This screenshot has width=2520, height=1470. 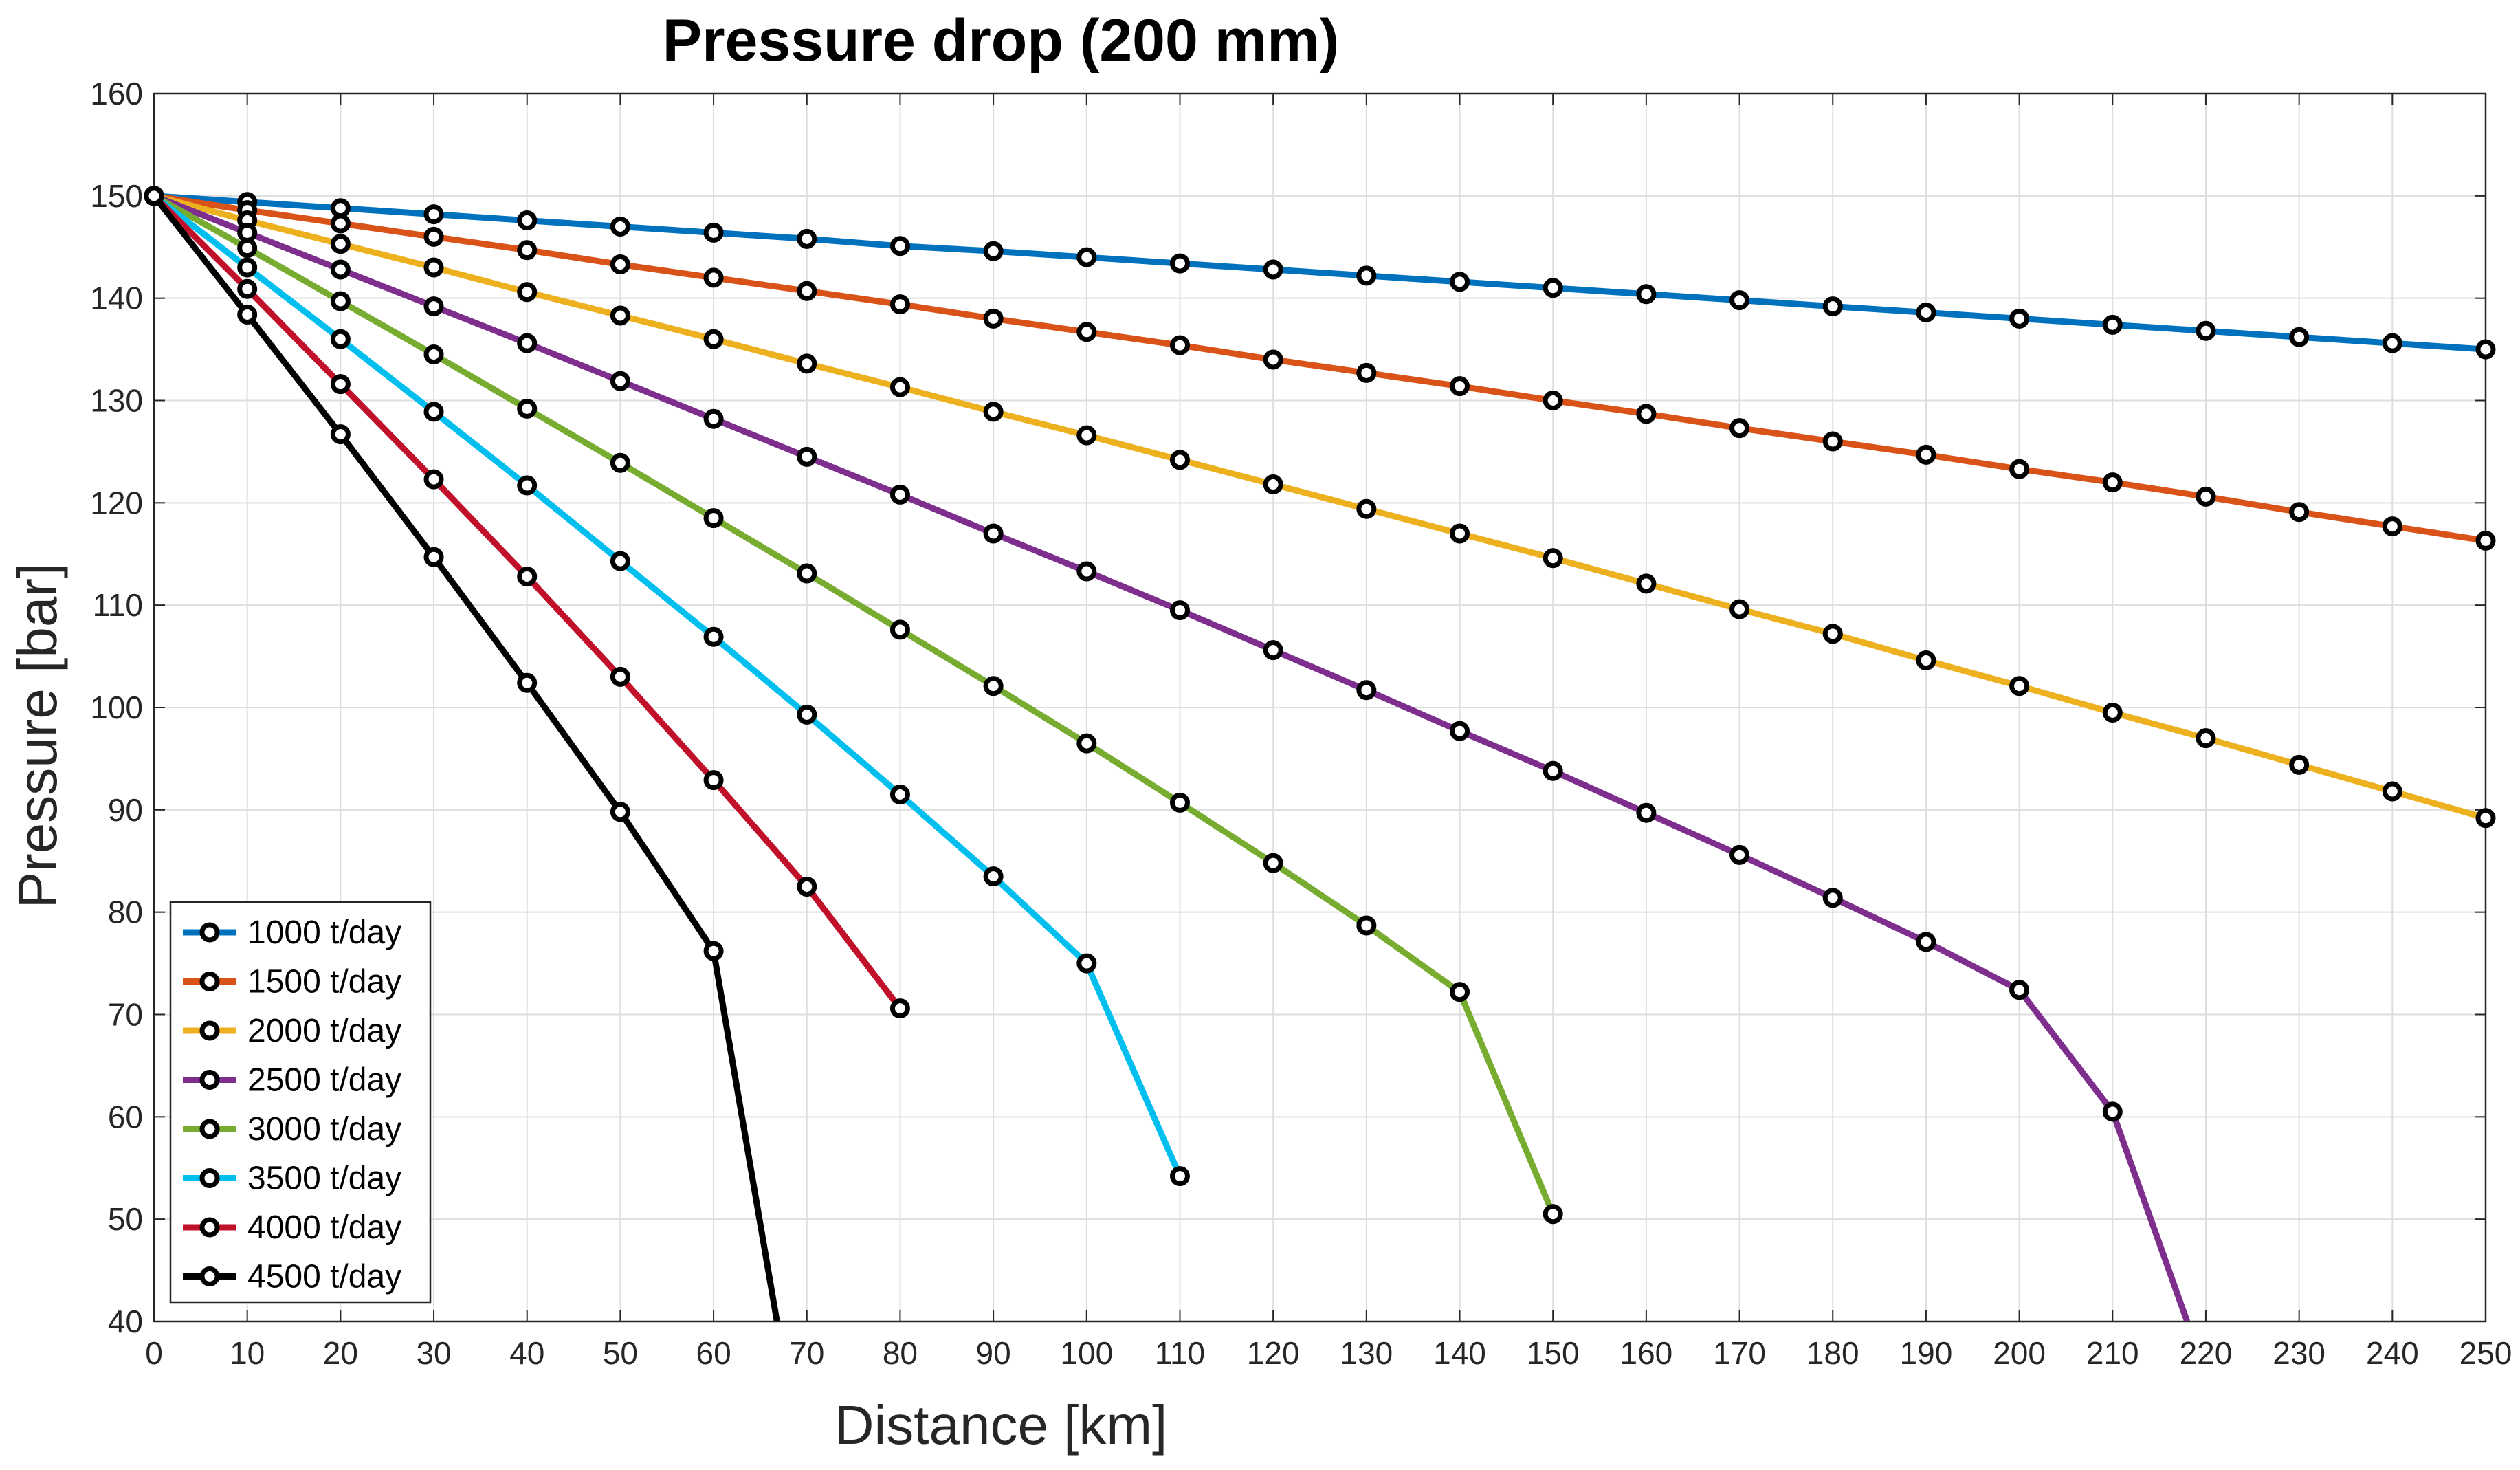 I want to click on legend-item: 4500 t/day, so click(x=292, y=1277).